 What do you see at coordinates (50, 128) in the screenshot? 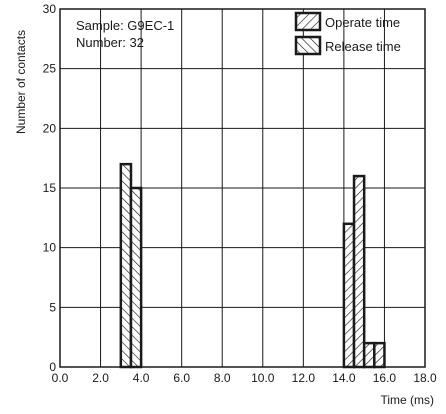
I see `y-tick-label: 20` at bounding box center [50, 128].